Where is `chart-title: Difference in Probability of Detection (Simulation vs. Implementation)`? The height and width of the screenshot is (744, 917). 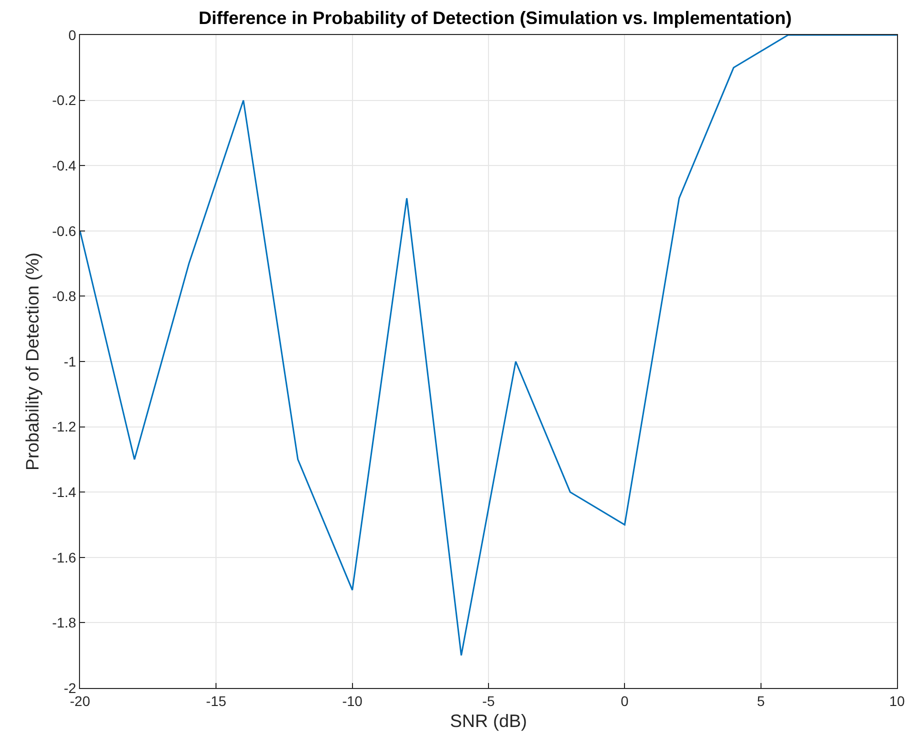 chart-title: Difference in Probability of Detection (Simulation vs. Implementation) is located at coordinates (495, 18).